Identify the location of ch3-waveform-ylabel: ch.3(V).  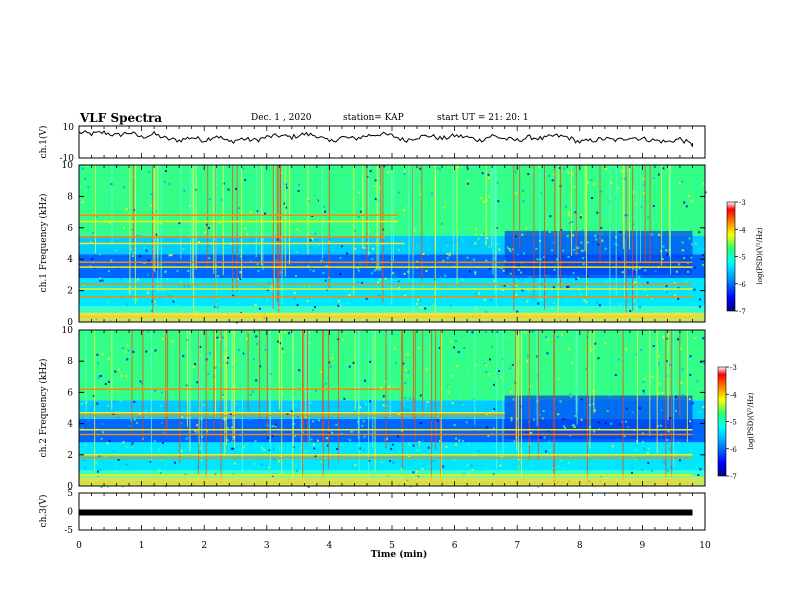
(43, 511).